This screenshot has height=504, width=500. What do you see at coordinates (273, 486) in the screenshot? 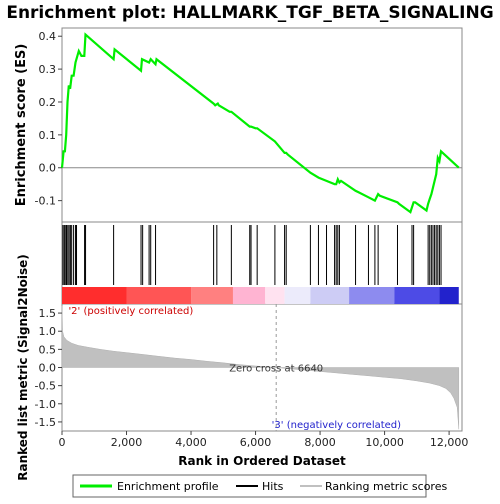
I see `legend-label: Hits` at bounding box center [273, 486].